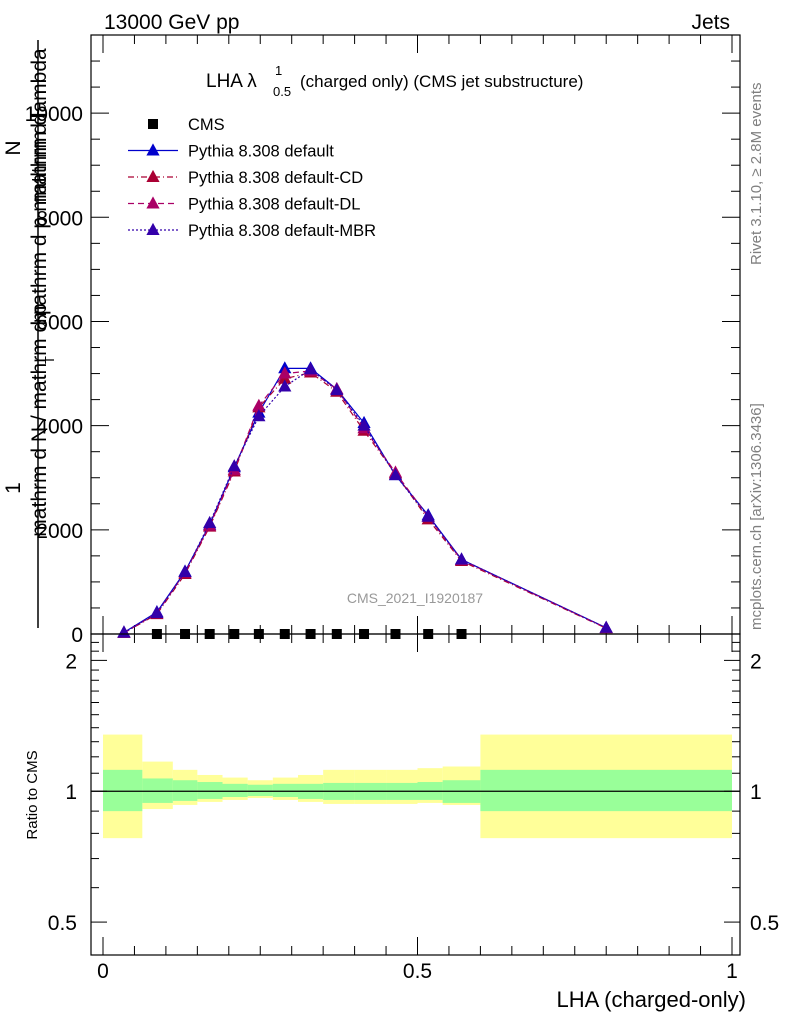  I want to click on mcplots-label: mcplots.cern.ch [arXiv:1306.3436], so click(756, 516).